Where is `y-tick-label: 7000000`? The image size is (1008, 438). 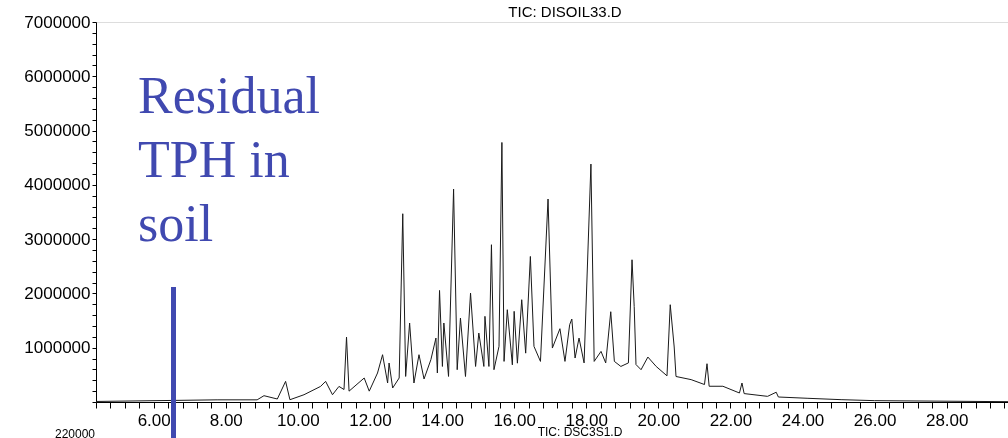 y-tick-label: 7000000 is located at coordinates (57, 22).